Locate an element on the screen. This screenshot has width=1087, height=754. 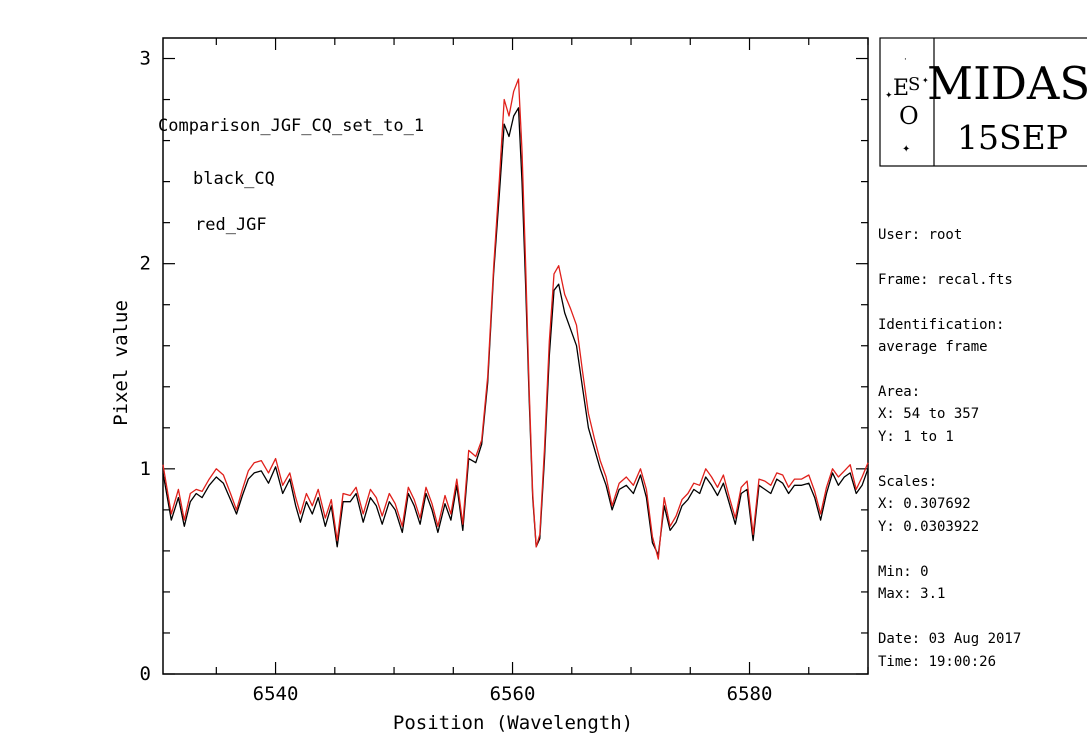
info-max: Max: 3.1 is located at coordinates (911, 594).